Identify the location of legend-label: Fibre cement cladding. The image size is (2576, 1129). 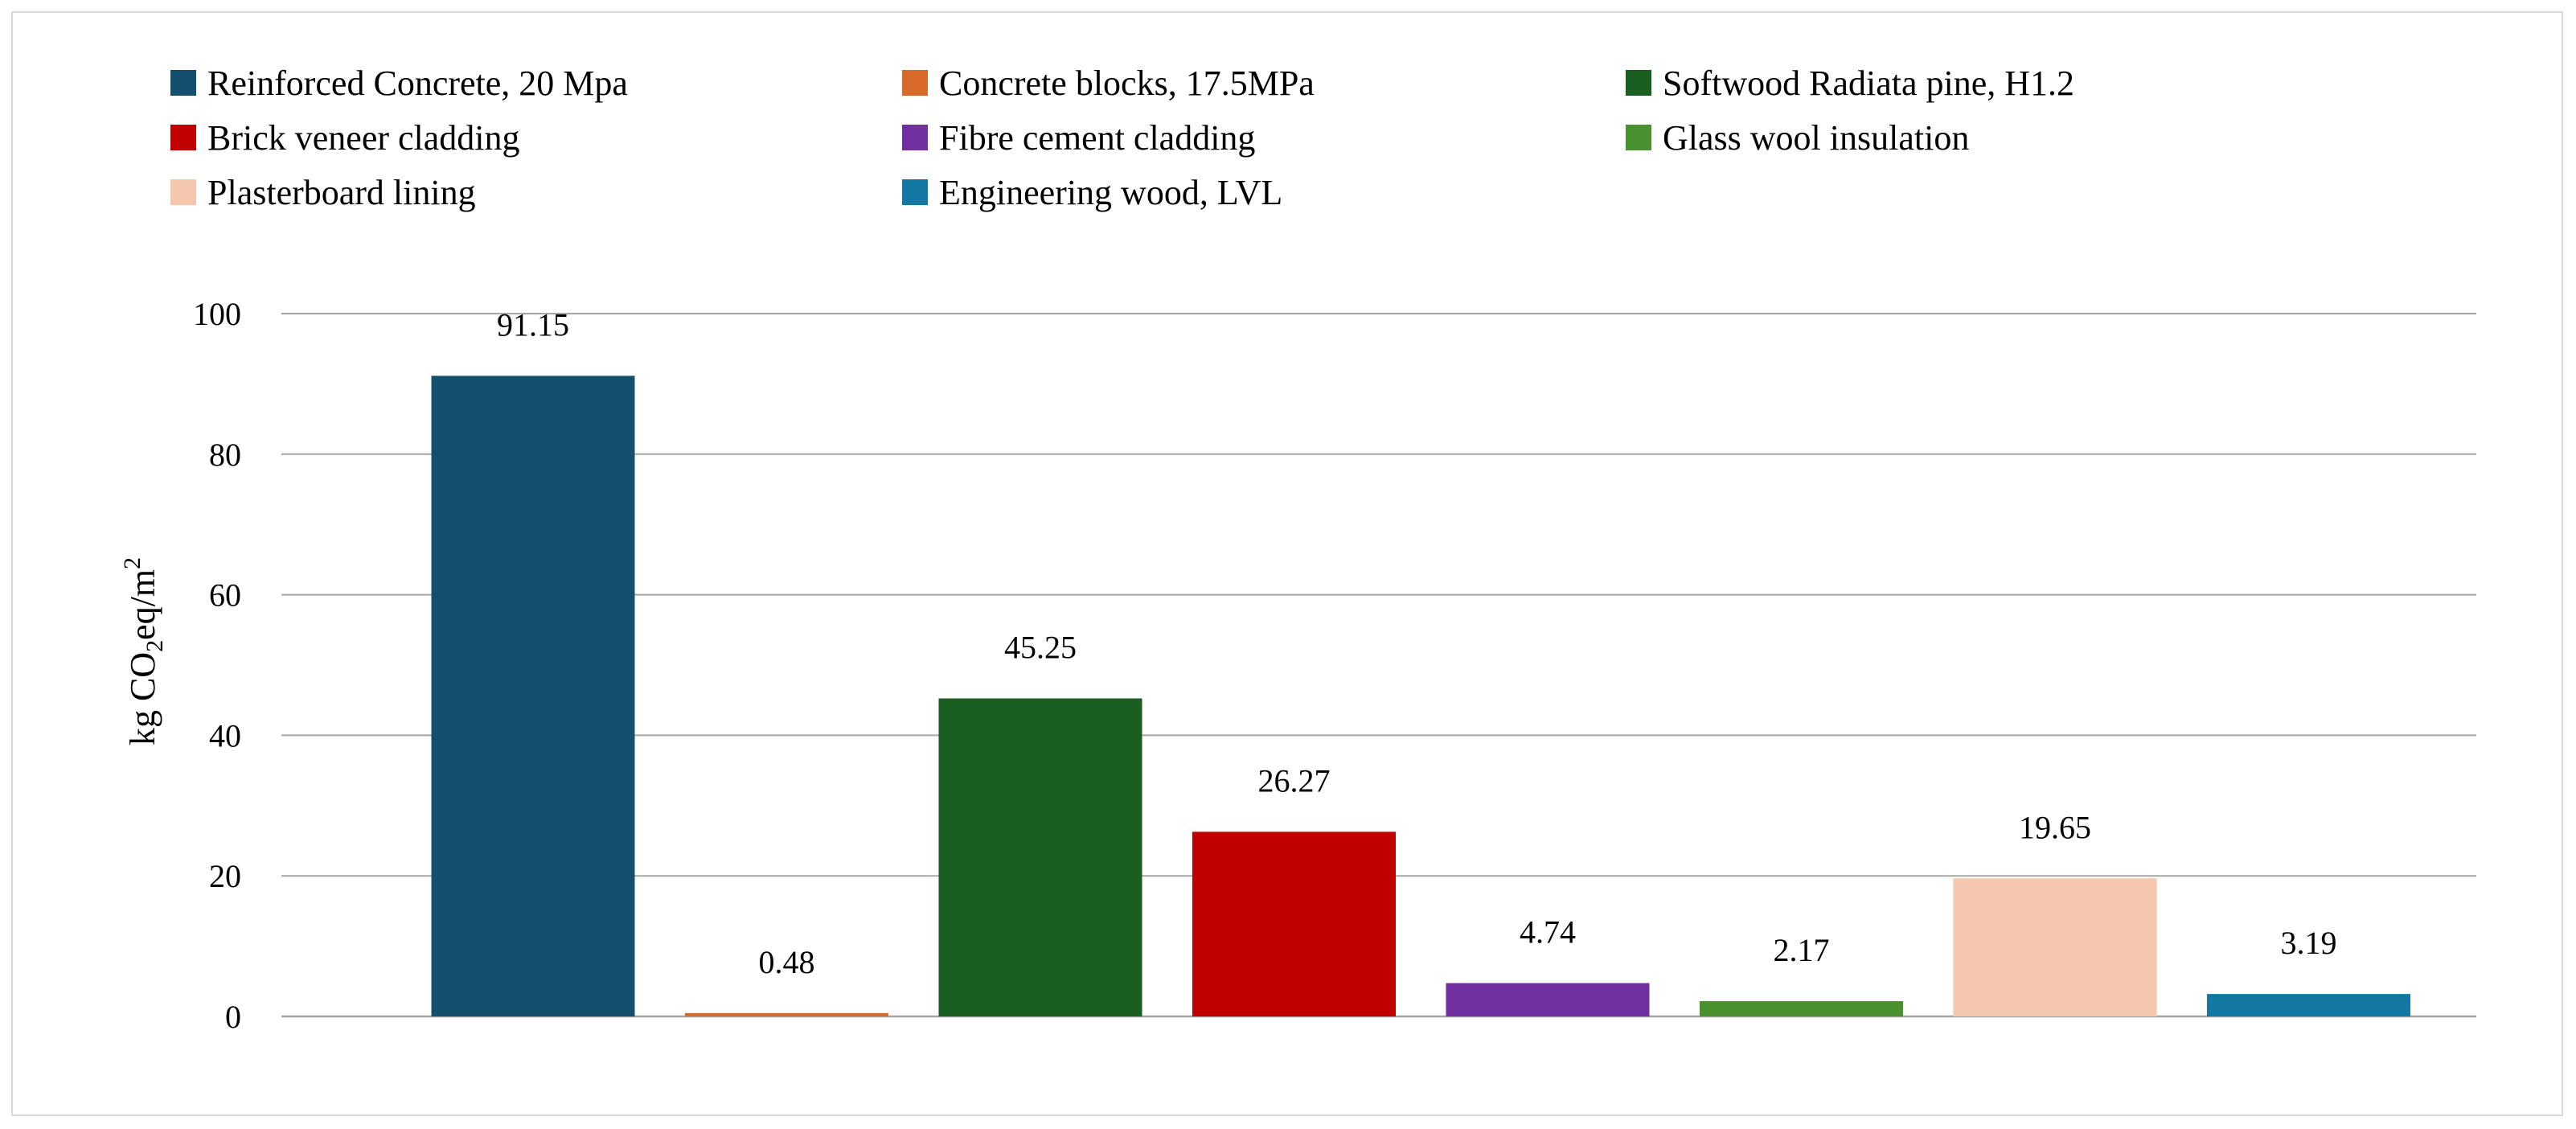
(1097, 138).